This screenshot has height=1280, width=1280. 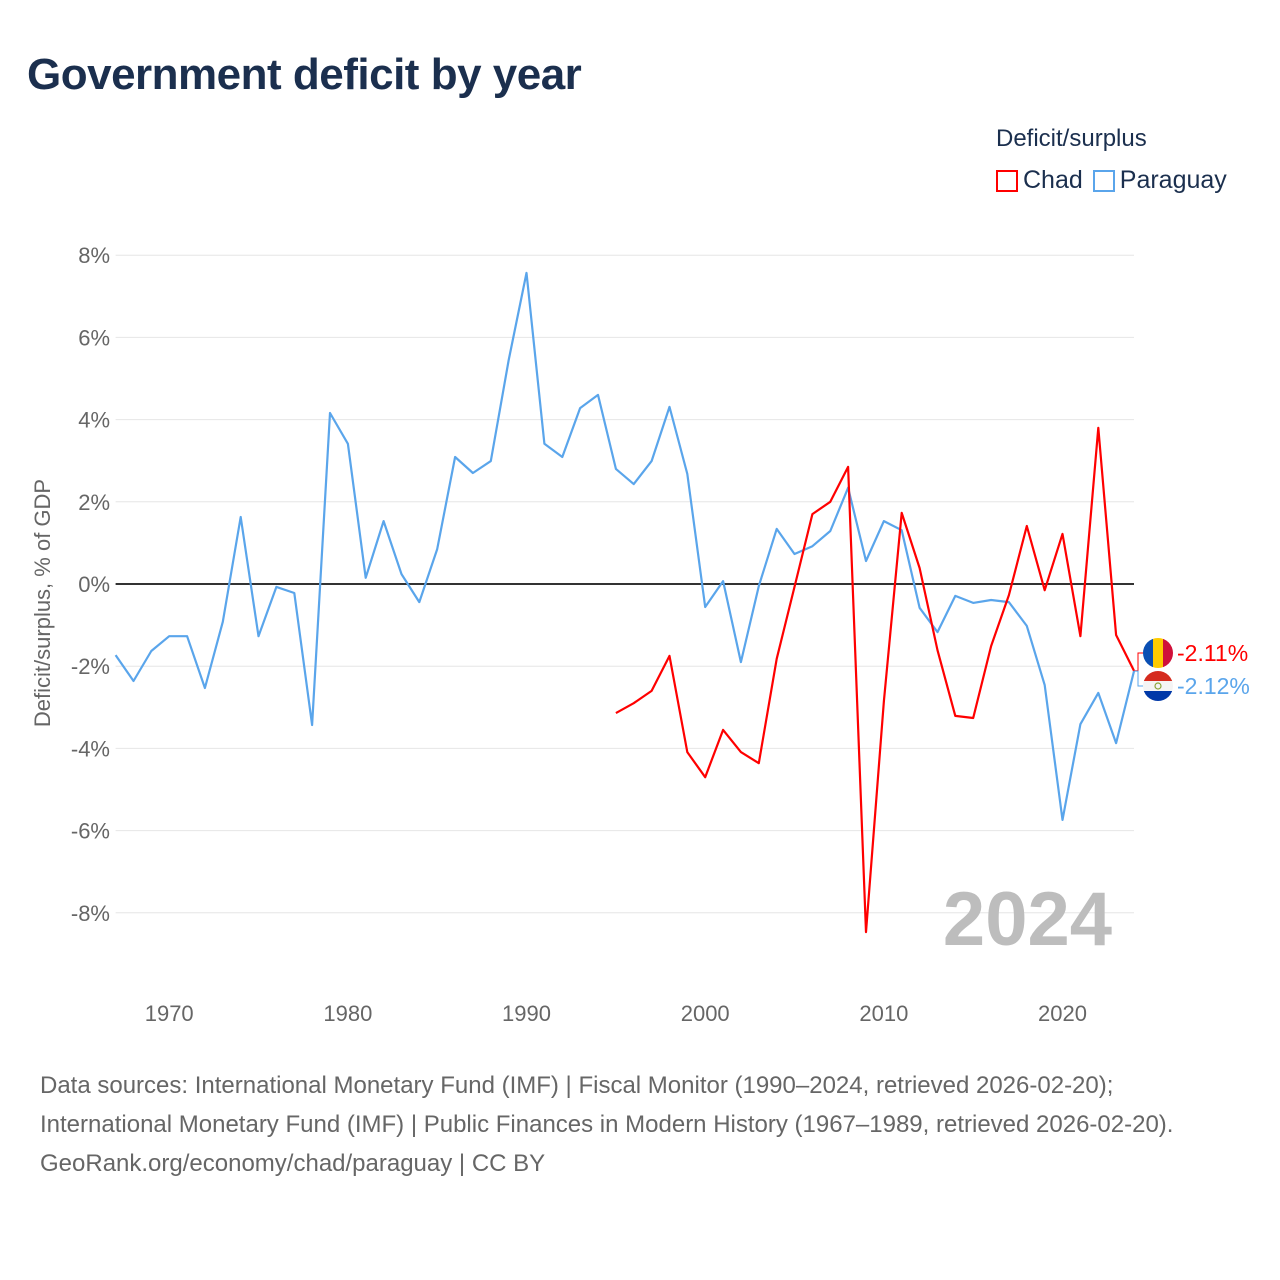 I want to click on y-tick-label: -8%, so click(x=90, y=913).